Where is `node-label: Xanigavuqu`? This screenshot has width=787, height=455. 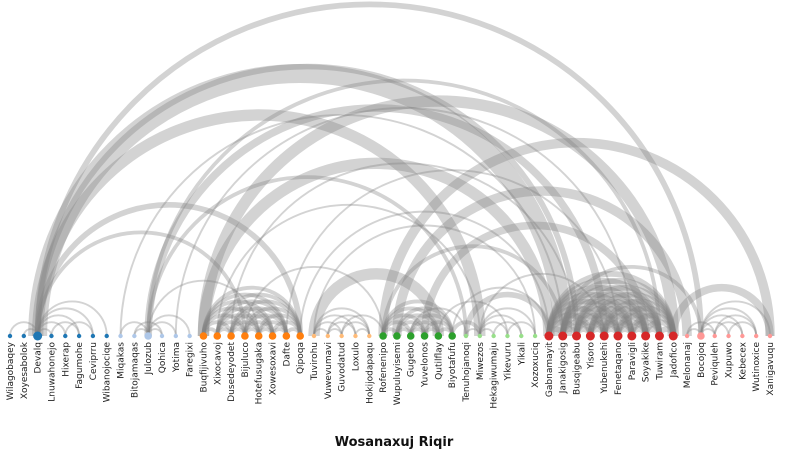
node-label: Xanigavuqu is located at coordinates (771, 369).